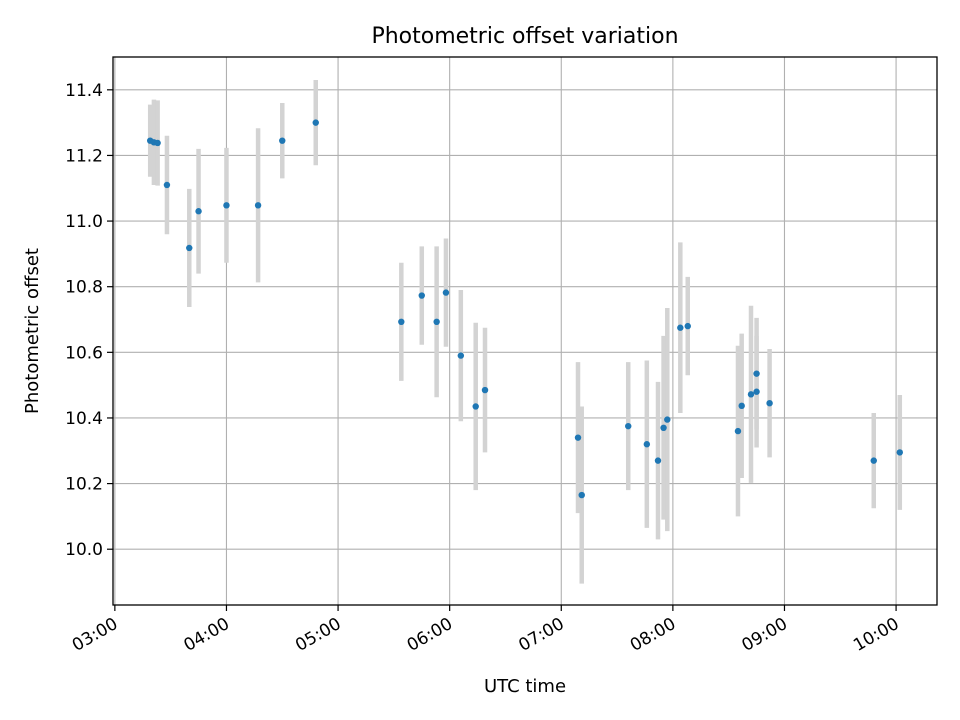  I want to click on y-tick-label: 10.2, so click(84, 485).